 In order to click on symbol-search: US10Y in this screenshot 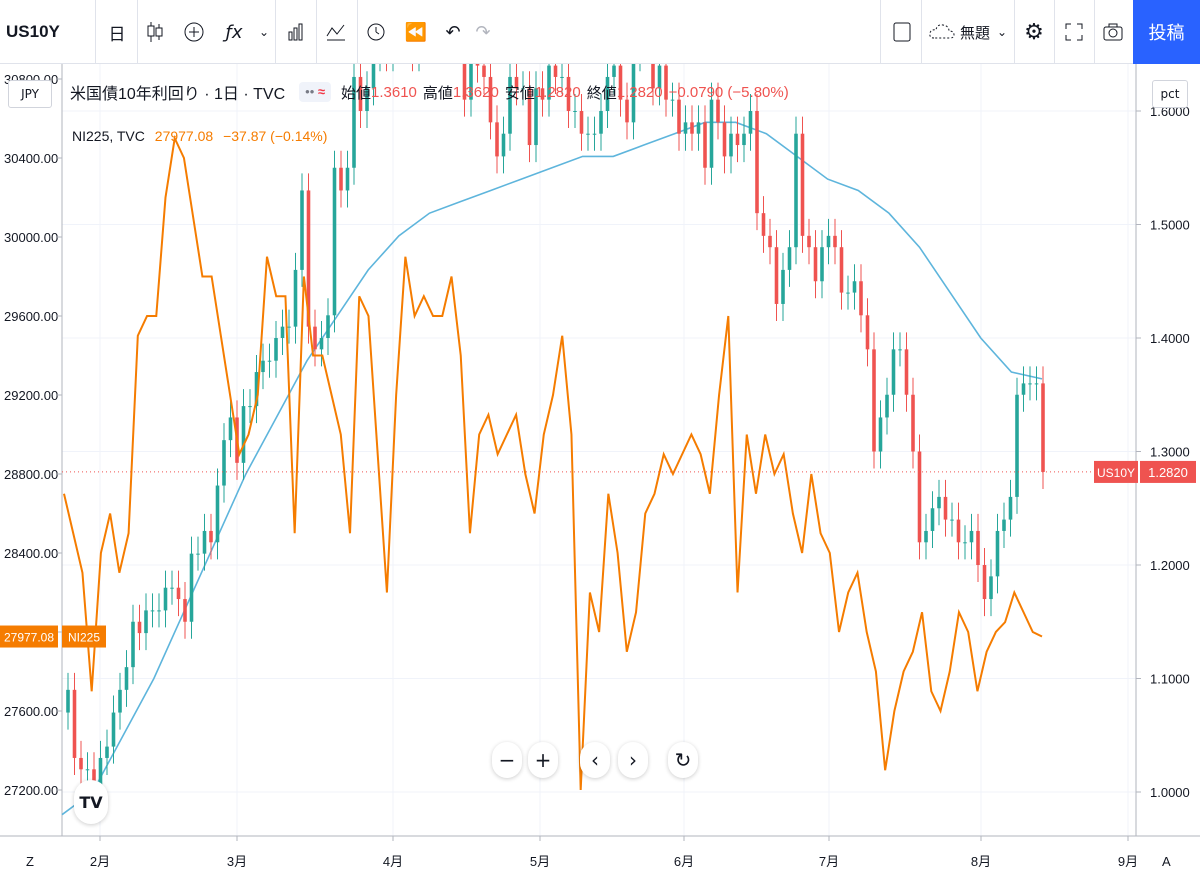, I will do `click(48, 32)`.